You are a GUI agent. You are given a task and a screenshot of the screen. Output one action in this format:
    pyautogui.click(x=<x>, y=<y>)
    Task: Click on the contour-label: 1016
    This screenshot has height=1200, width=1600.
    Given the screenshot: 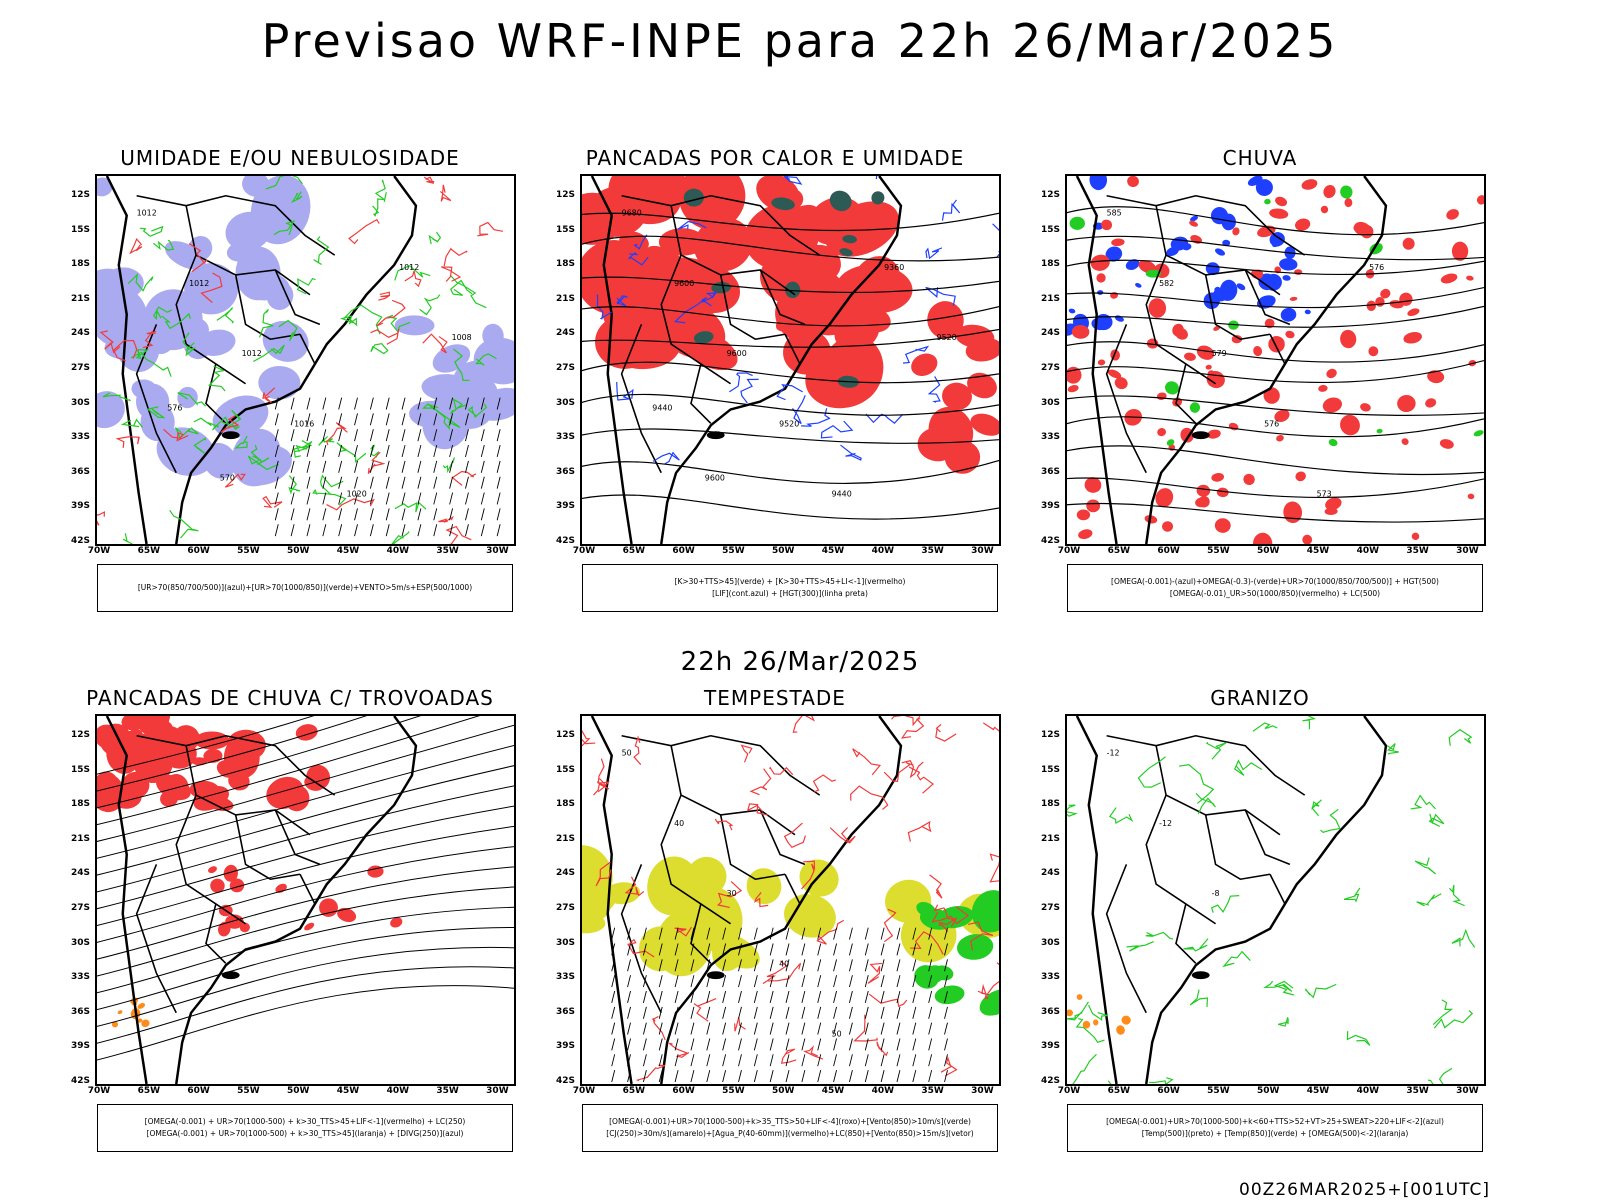 What is the action you would take?
    pyautogui.click(x=304, y=423)
    